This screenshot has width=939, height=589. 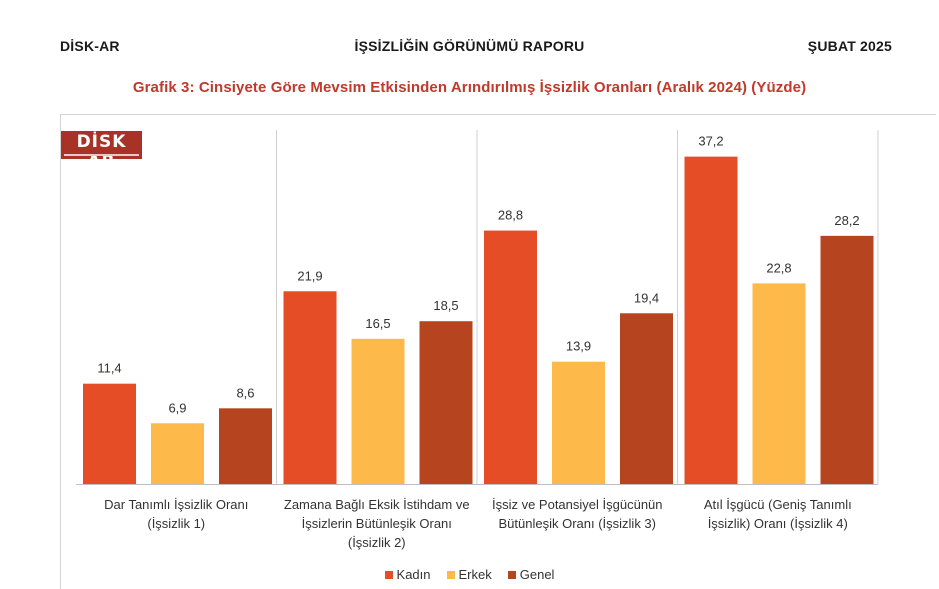 I want to click on data-label: 6,9, so click(x=177, y=407).